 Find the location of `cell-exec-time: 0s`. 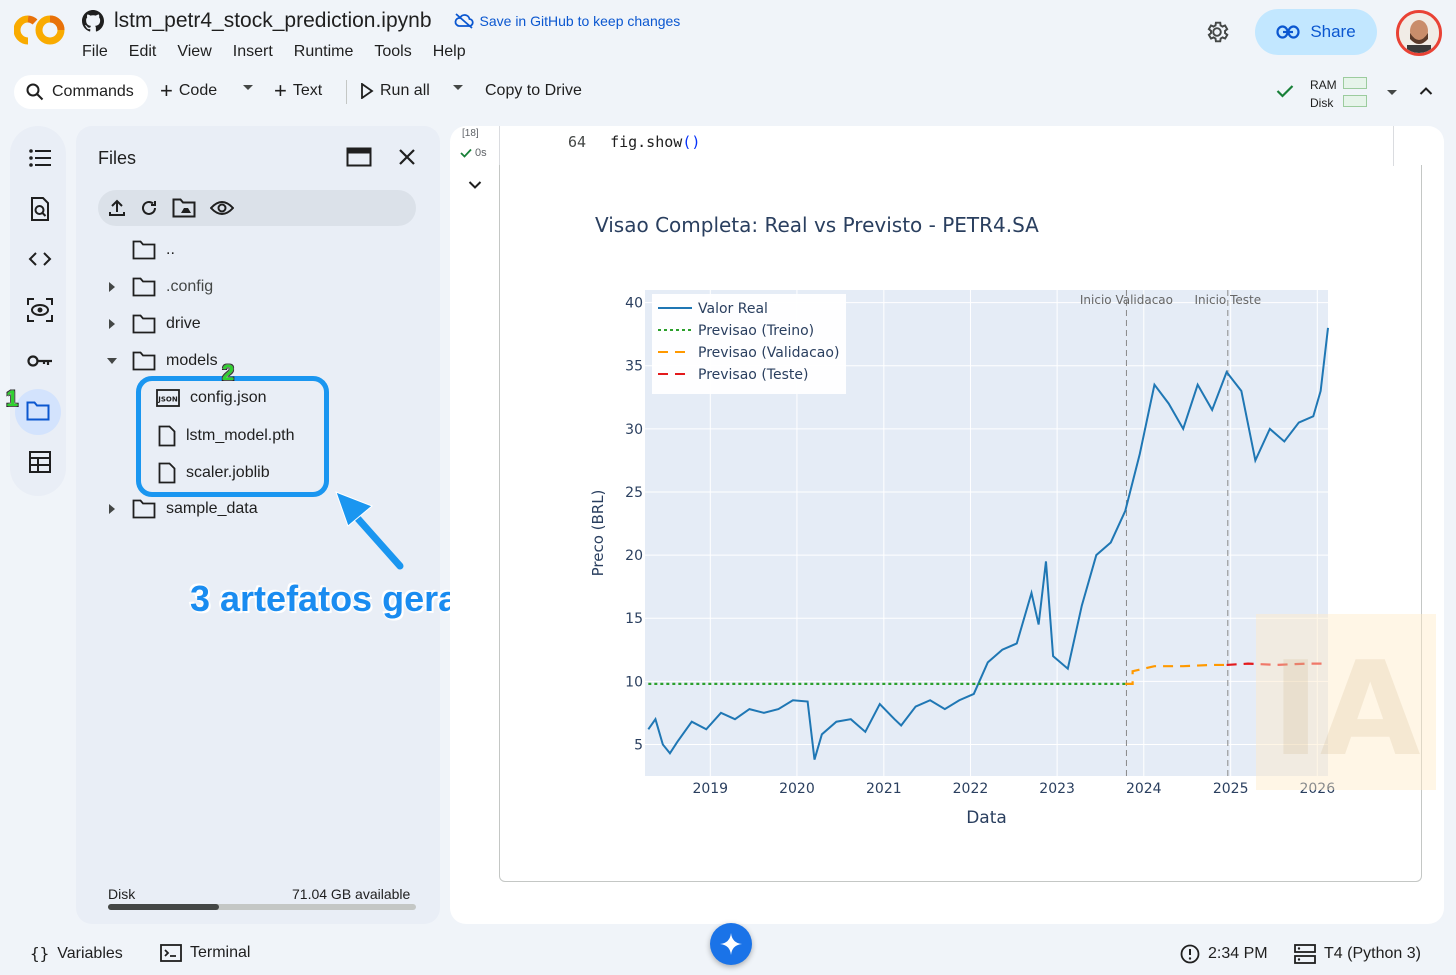

cell-exec-time: 0s is located at coordinates (481, 153).